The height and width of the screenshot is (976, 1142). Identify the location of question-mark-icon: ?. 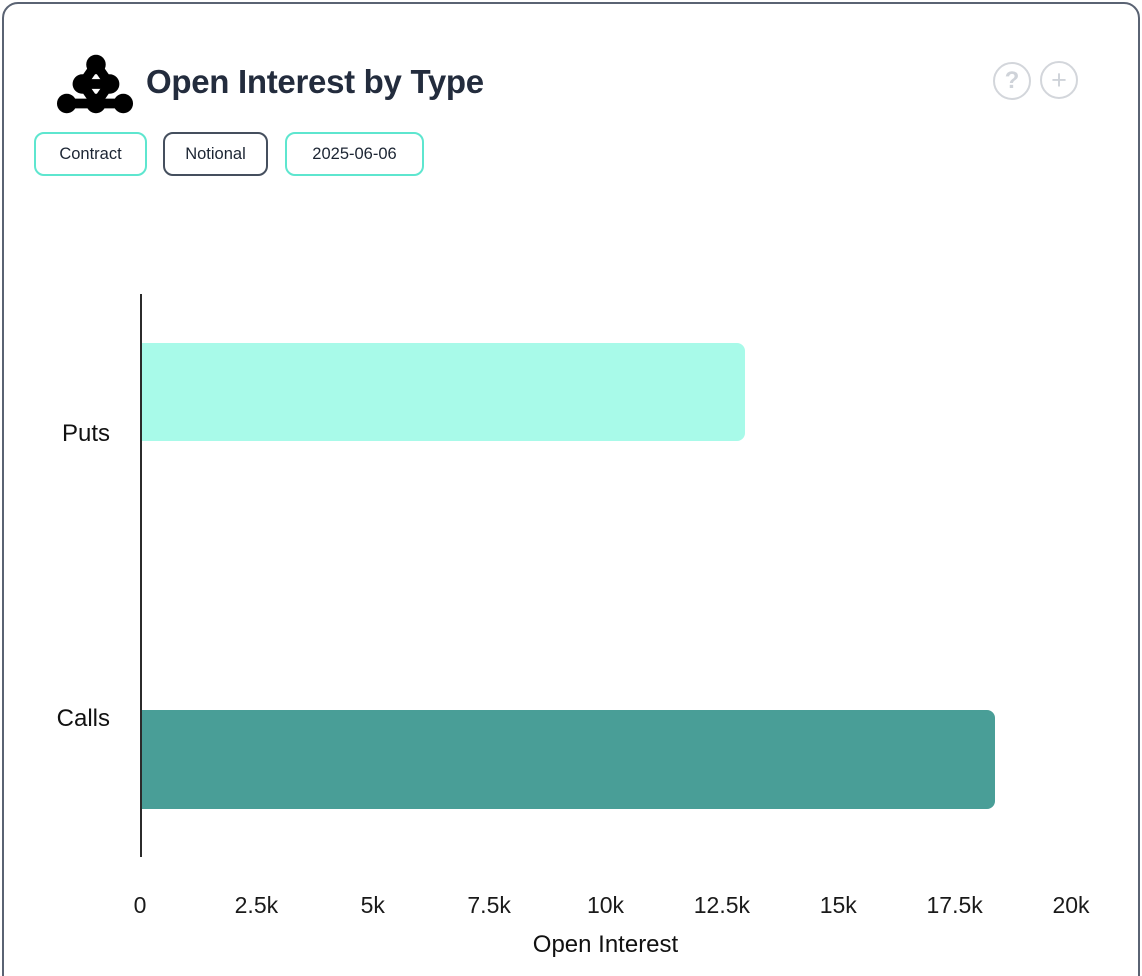
(1012, 80).